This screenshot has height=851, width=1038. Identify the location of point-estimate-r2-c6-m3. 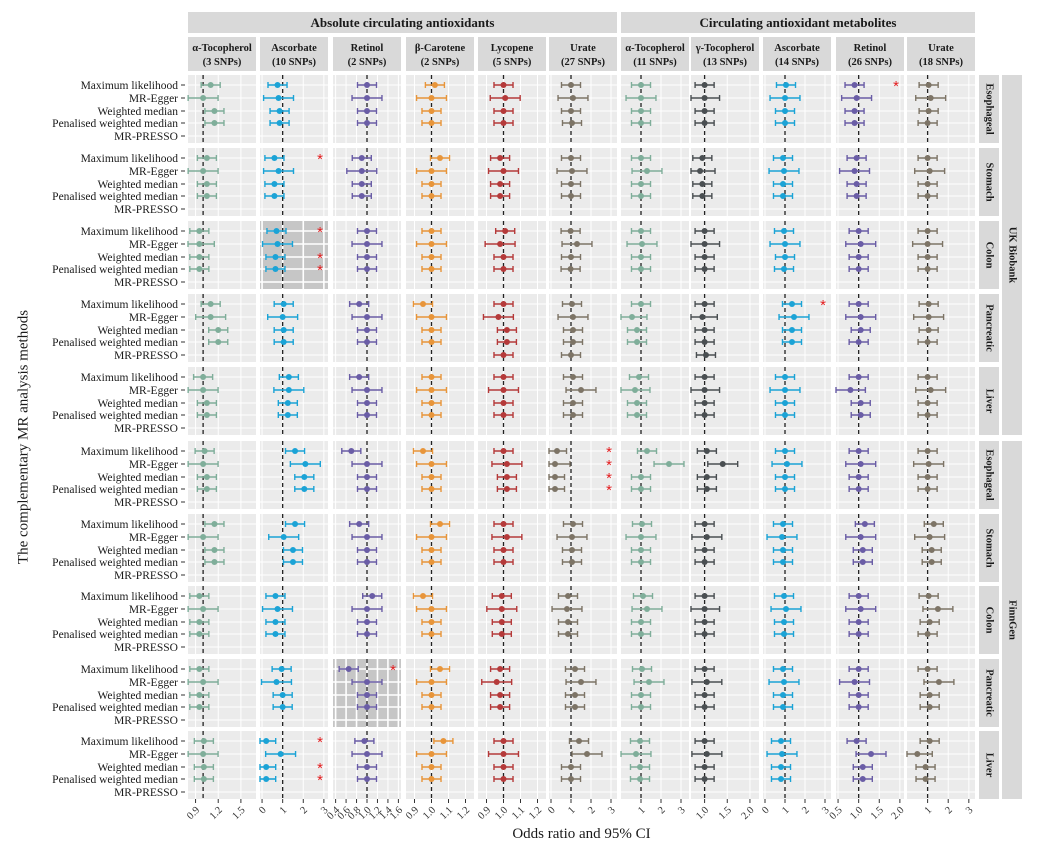
(641, 269).